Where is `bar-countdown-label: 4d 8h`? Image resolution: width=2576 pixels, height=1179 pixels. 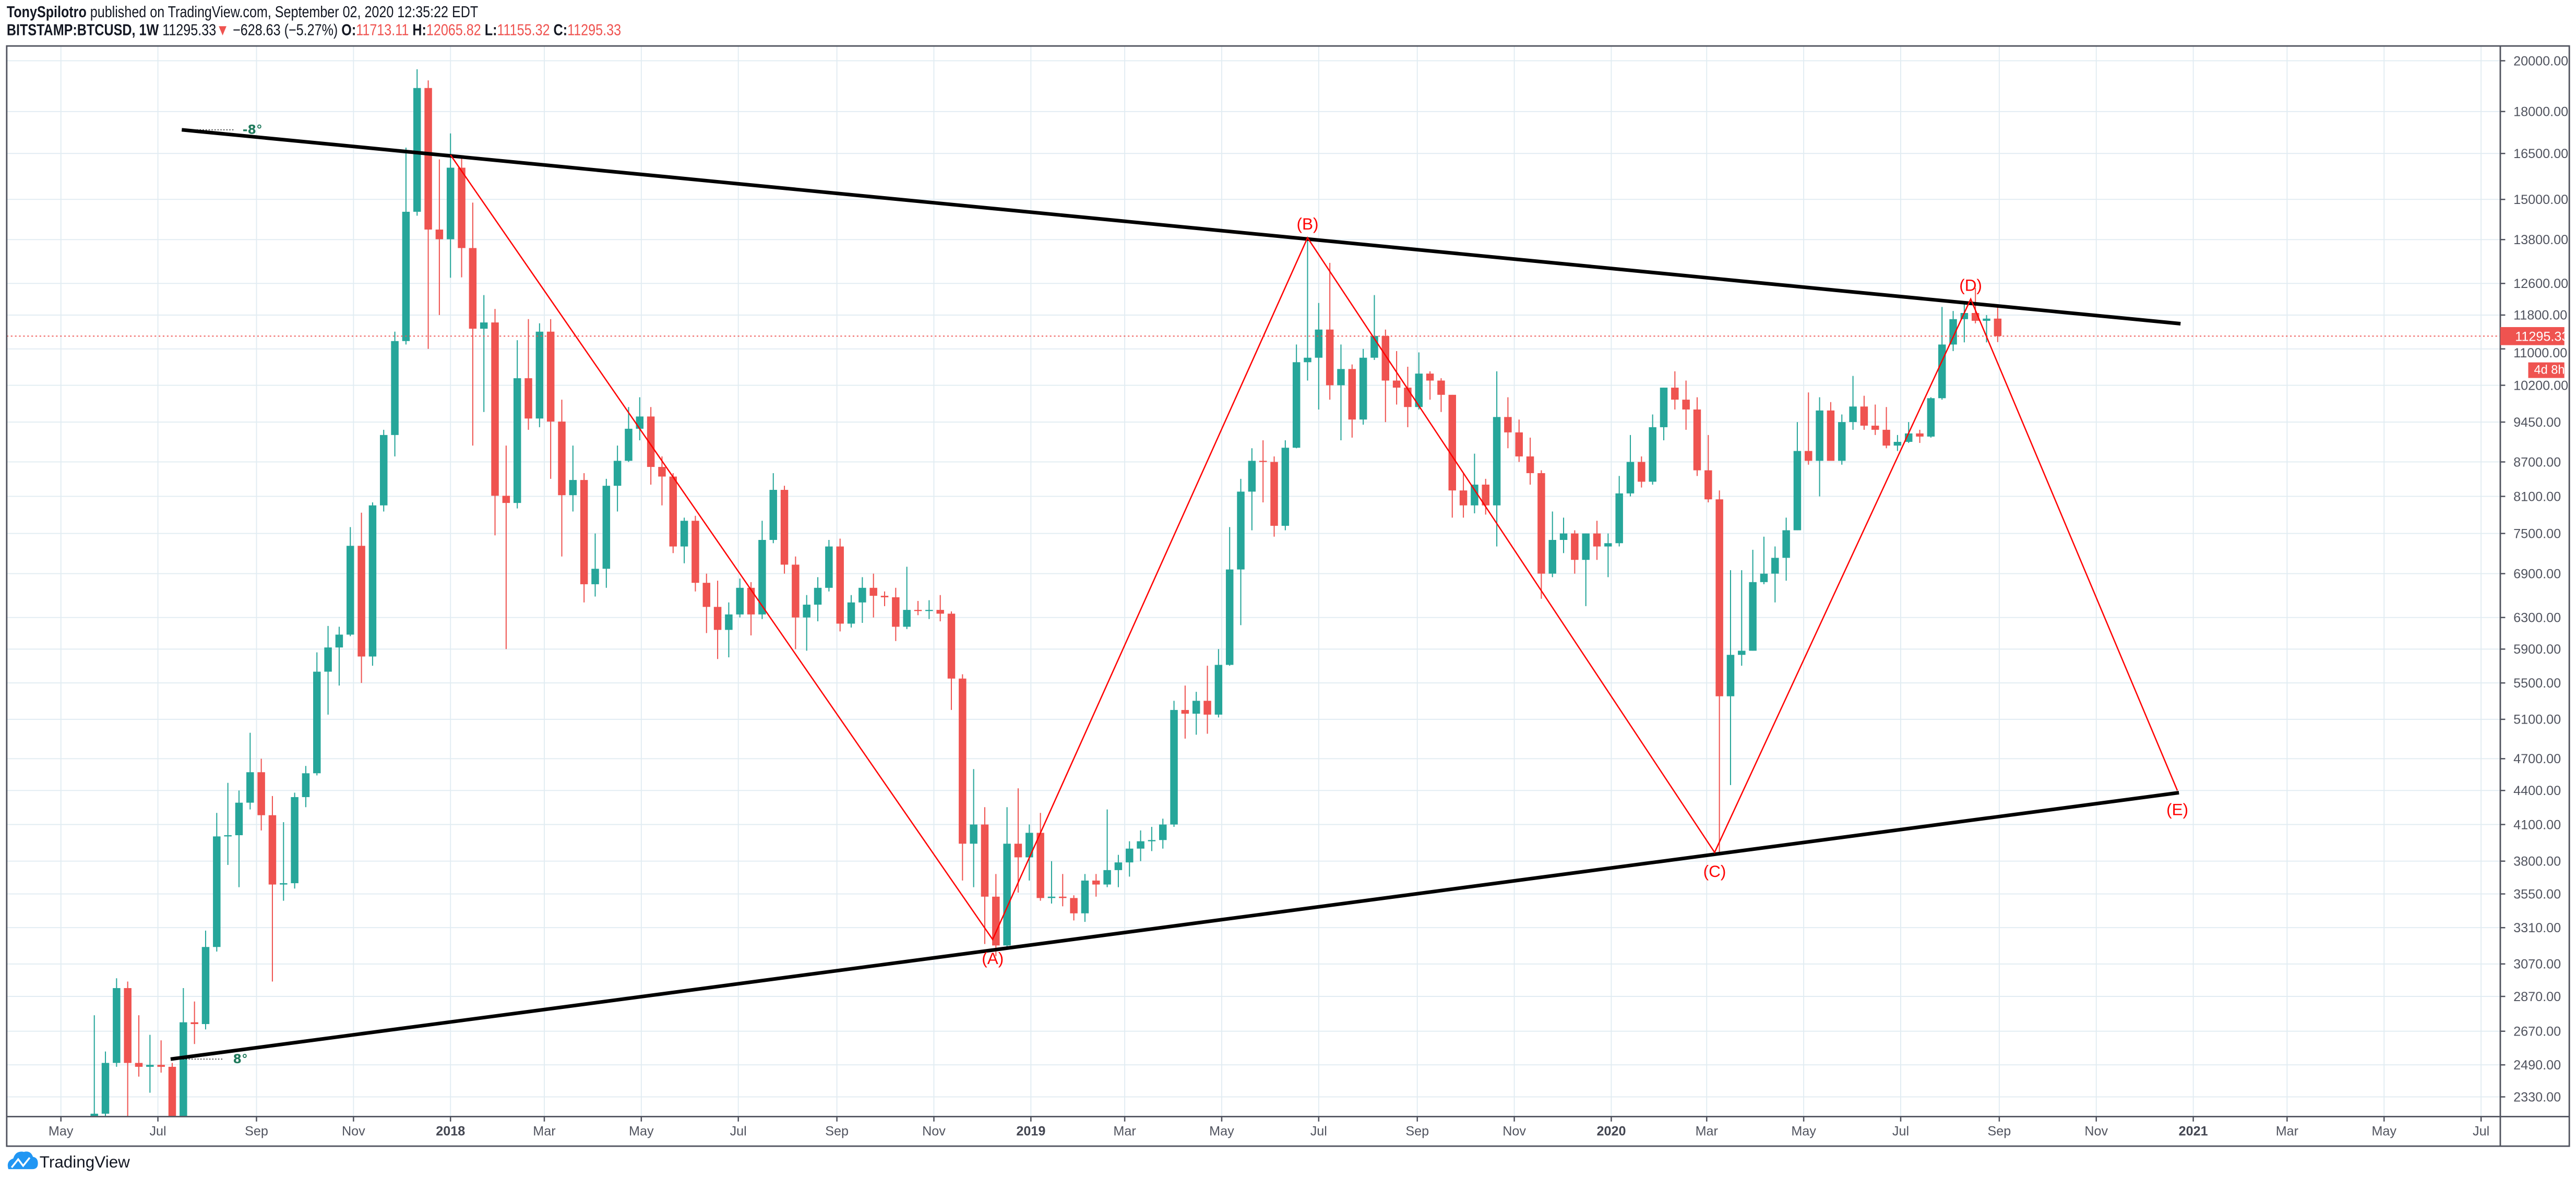
bar-countdown-label: 4d 8h is located at coordinates (2549, 371).